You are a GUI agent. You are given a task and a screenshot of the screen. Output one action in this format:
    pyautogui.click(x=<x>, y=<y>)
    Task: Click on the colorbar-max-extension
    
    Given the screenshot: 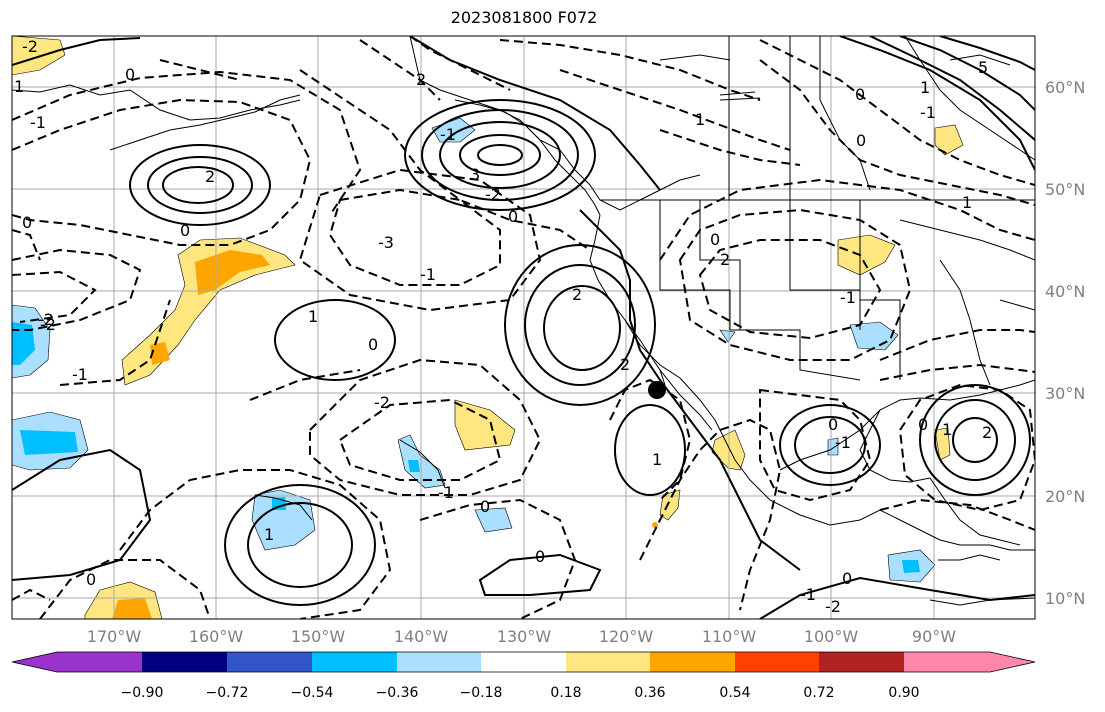 What is the action you would take?
    pyautogui.click(x=1012, y=662)
    